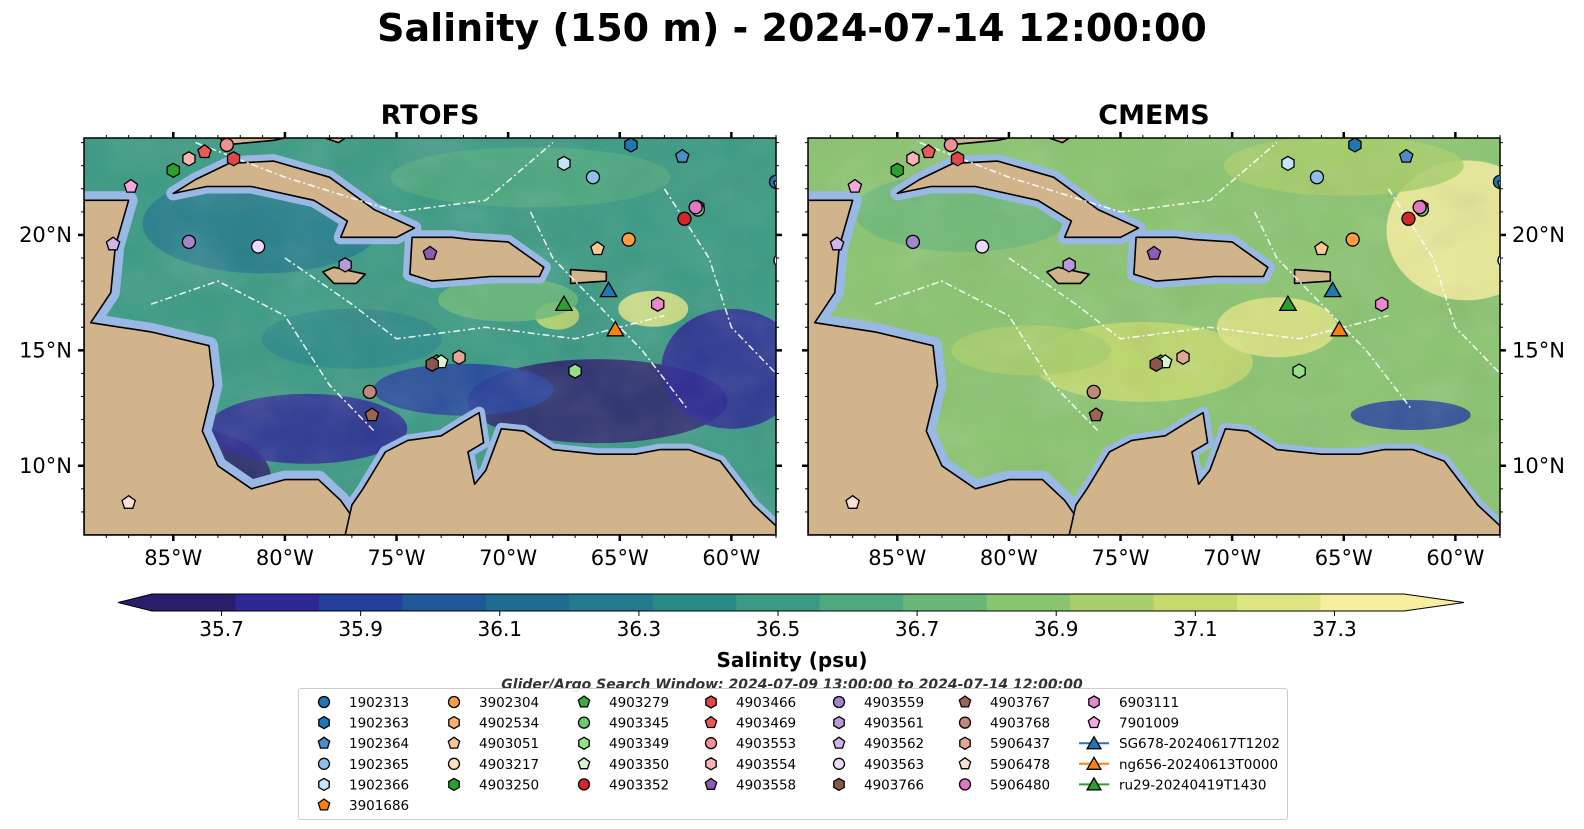  I want to click on legend-label: 4903352, so click(639, 785).